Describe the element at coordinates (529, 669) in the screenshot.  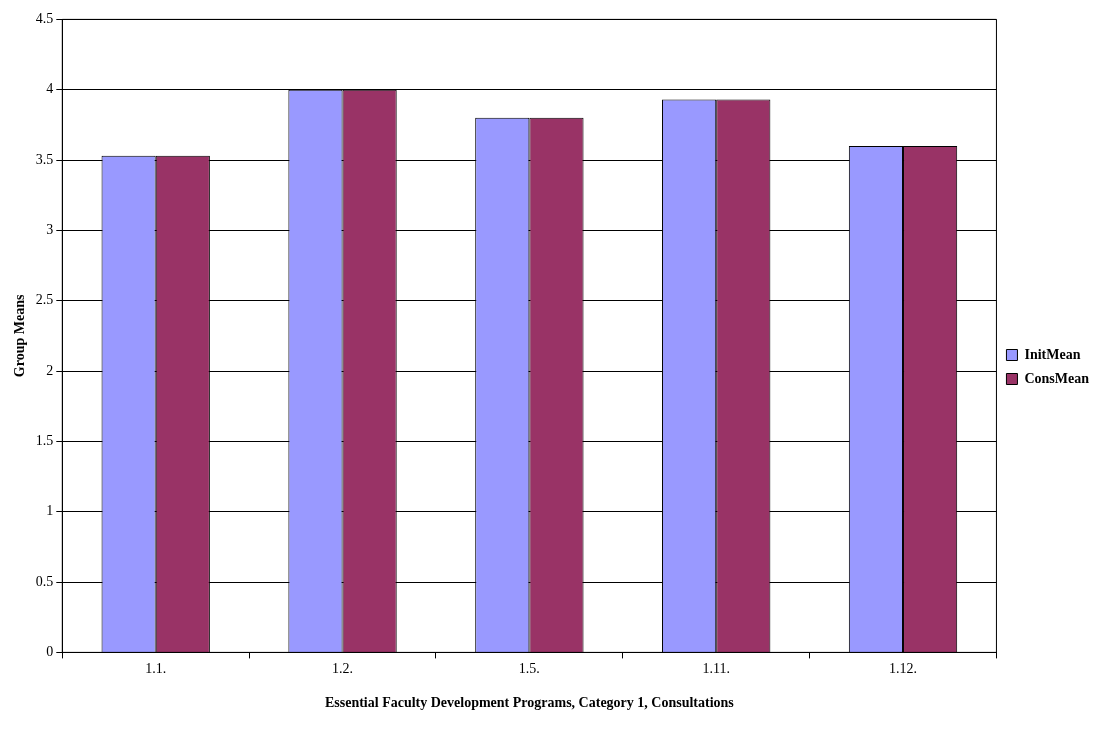
I see `x-tick-label: 1.5.` at that location.